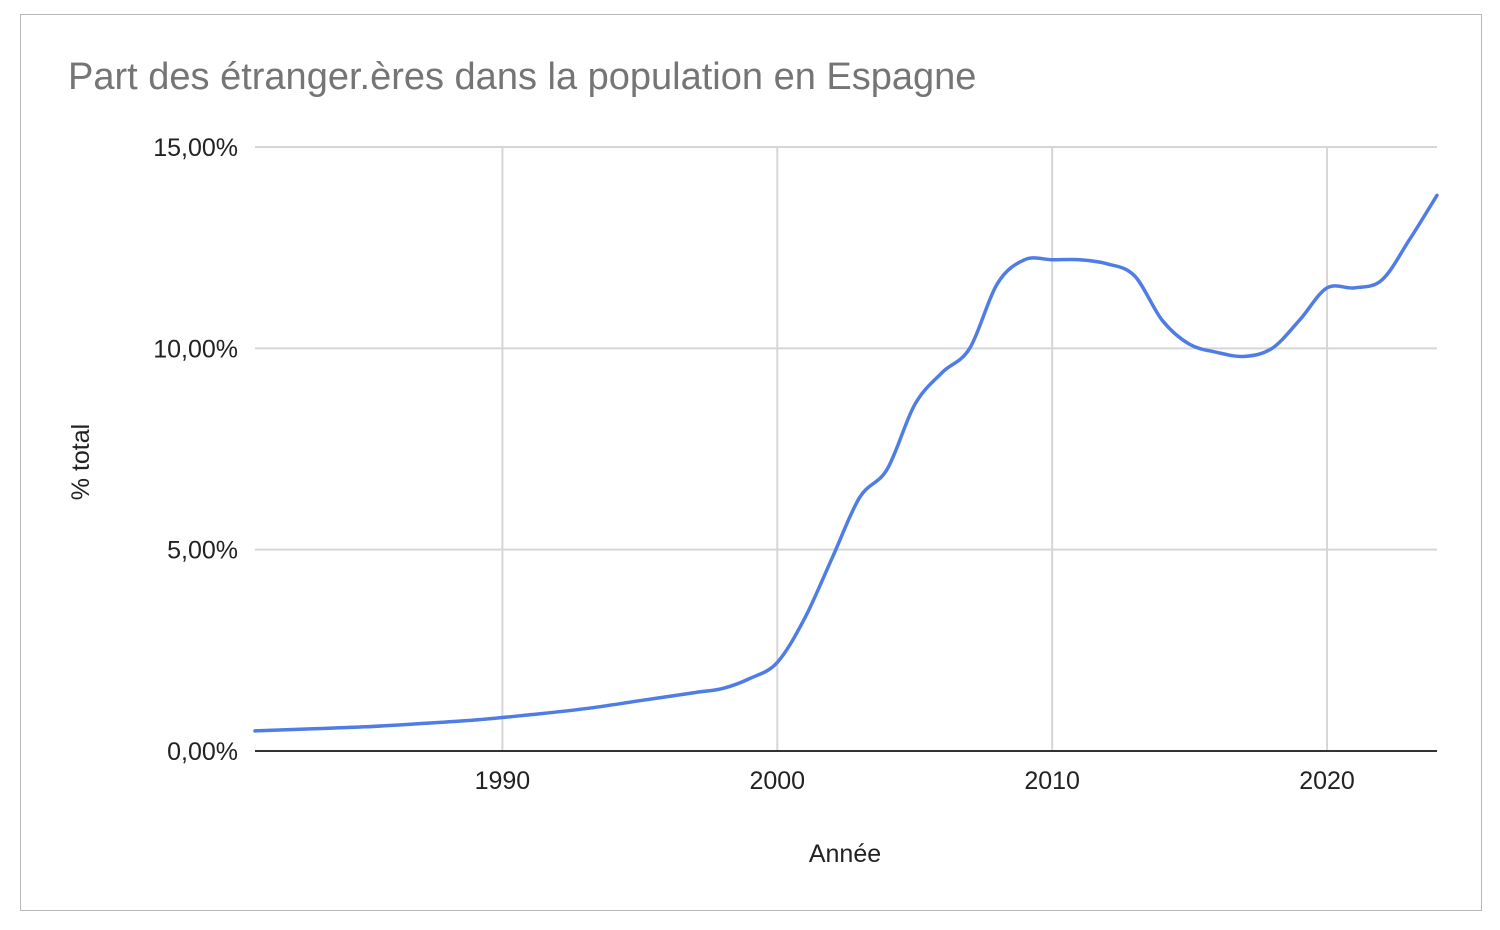  What do you see at coordinates (777, 781) in the screenshot?
I see `x-tick-label: 2000` at bounding box center [777, 781].